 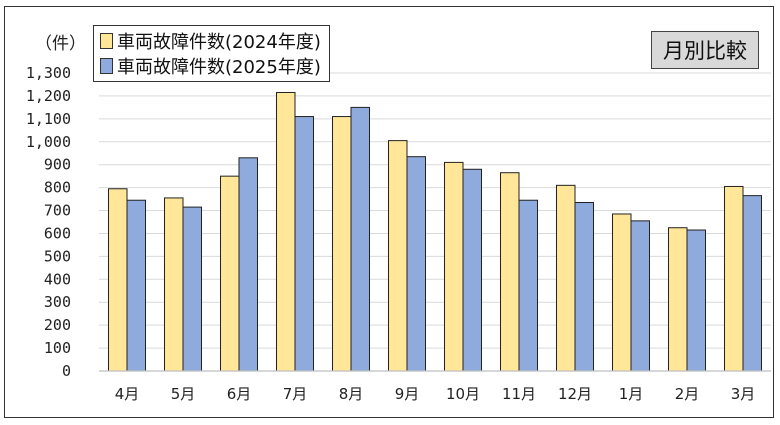 I want to click on legend-swatch-2024, so click(x=106, y=40).